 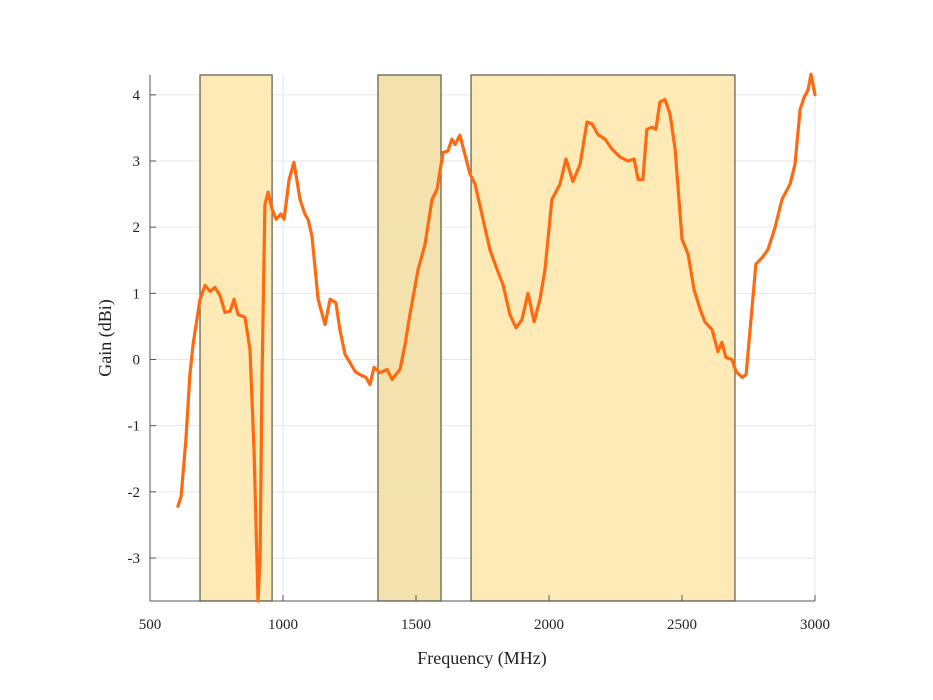 What do you see at coordinates (137, 162) in the screenshot?
I see `y-tick-label: 3` at bounding box center [137, 162].